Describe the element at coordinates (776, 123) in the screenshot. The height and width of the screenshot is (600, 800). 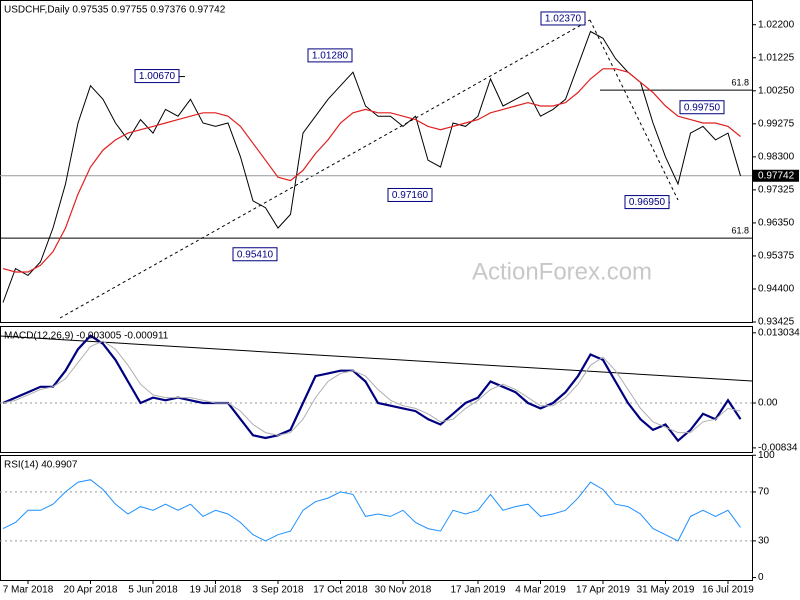
I see `y-tick-label: 0.99275` at that location.